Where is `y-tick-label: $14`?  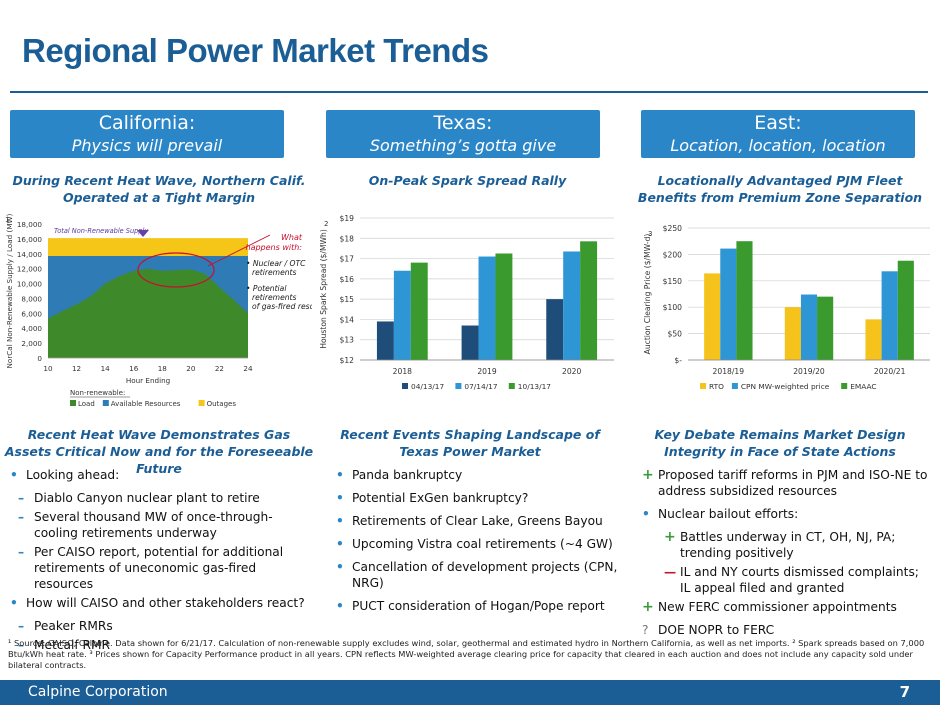
y-tick-label: $14 is located at coordinates (347, 319).